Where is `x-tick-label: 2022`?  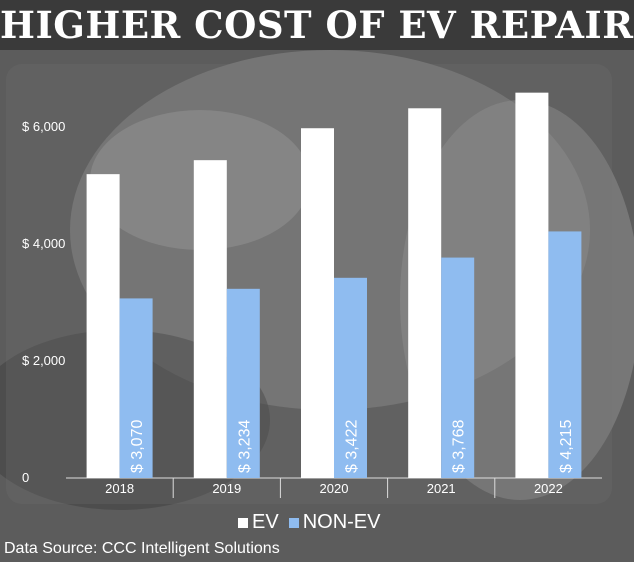
x-tick-label: 2022 is located at coordinates (548, 488).